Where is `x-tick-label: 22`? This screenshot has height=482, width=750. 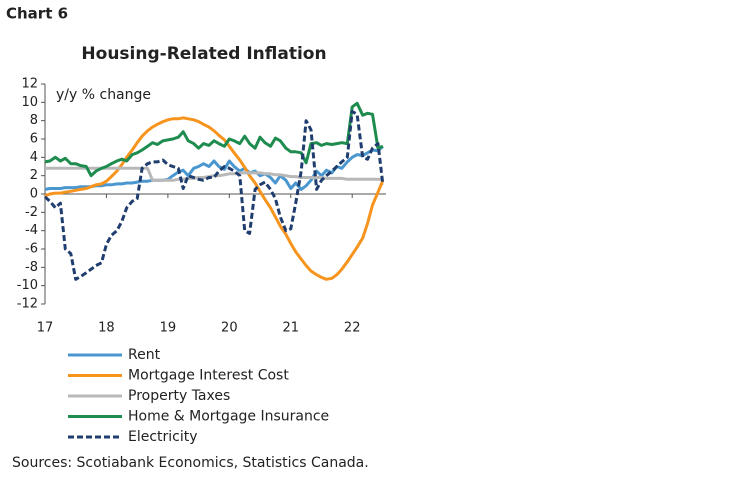 x-tick-label: 22 is located at coordinates (352, 328).